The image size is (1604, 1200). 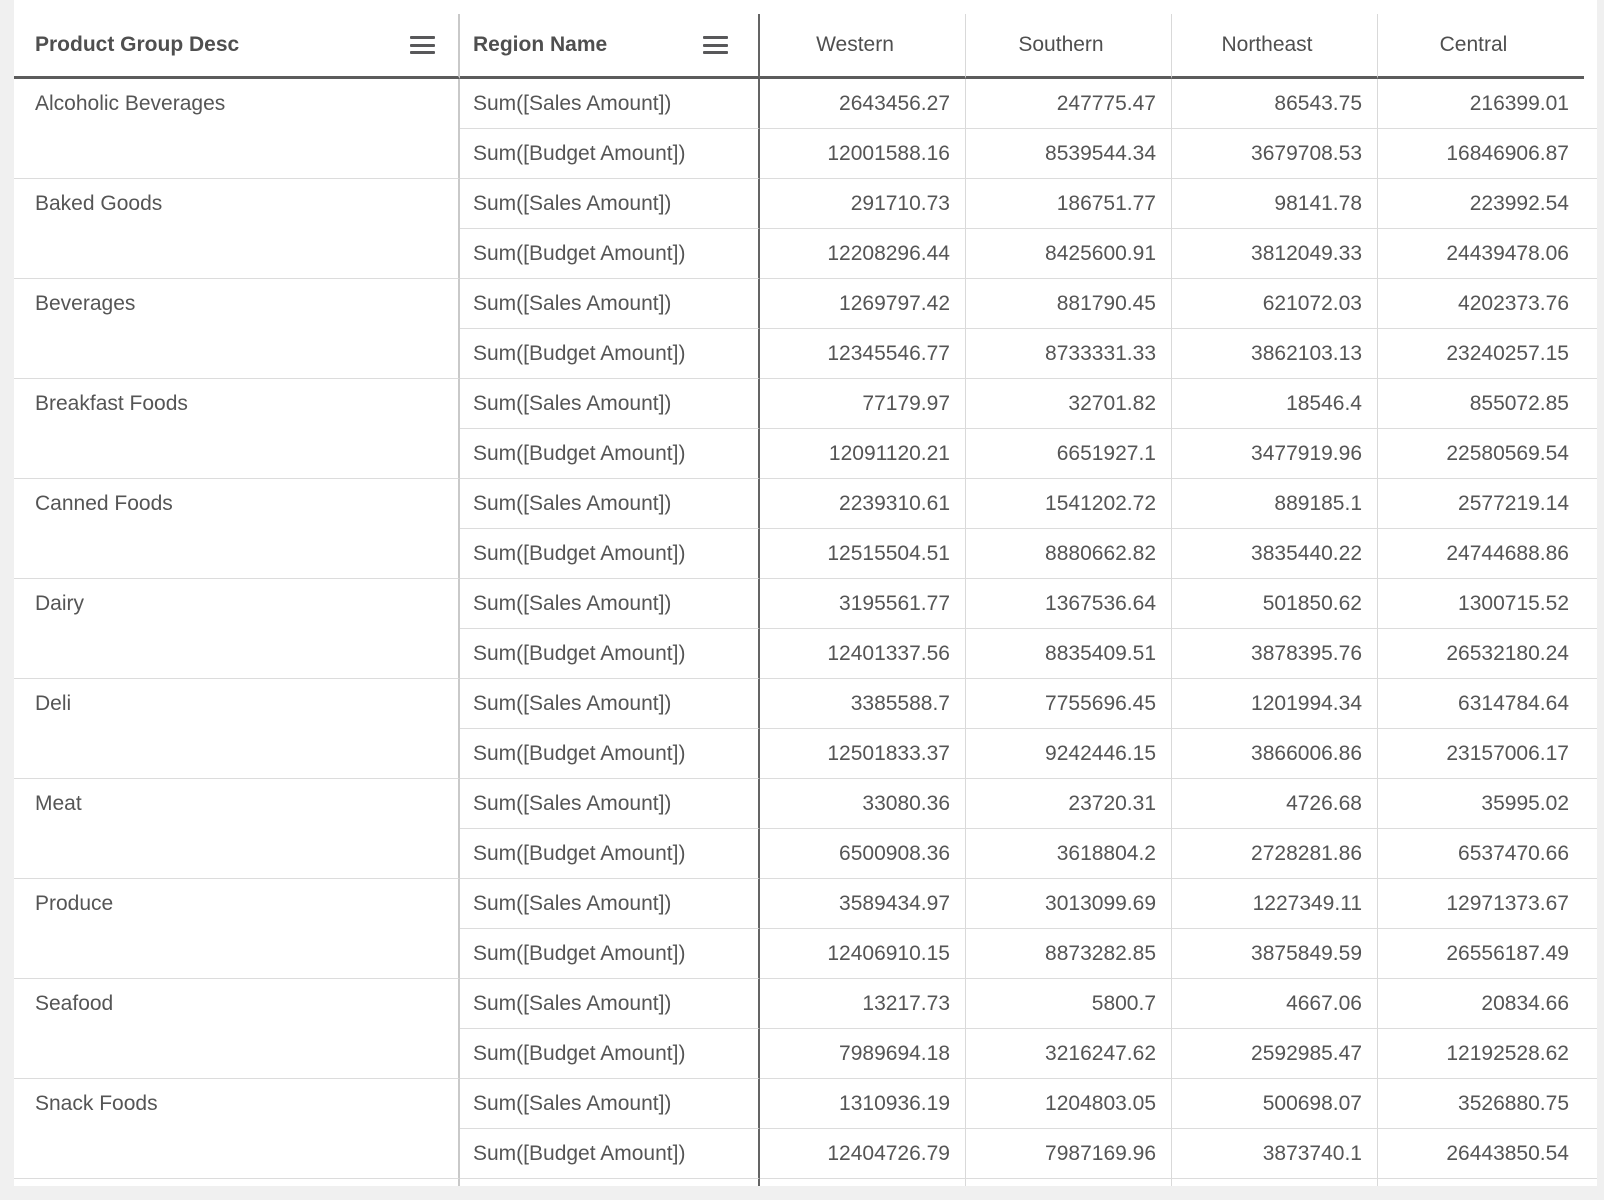 I want to click on value-cell: 26532180.24, so click(x=1481, y=654).